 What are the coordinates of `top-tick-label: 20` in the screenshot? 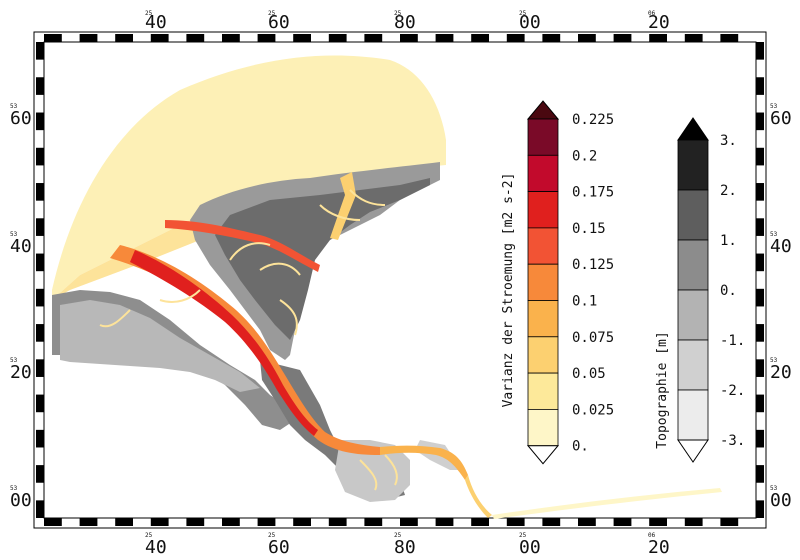 It's located at (659, 22).